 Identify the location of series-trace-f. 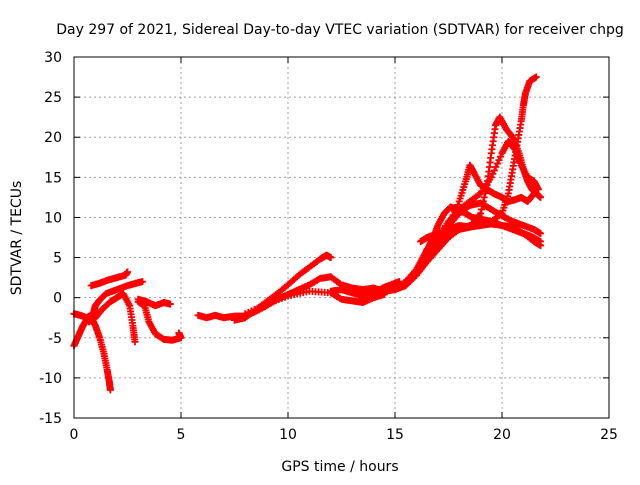
(154, 302).